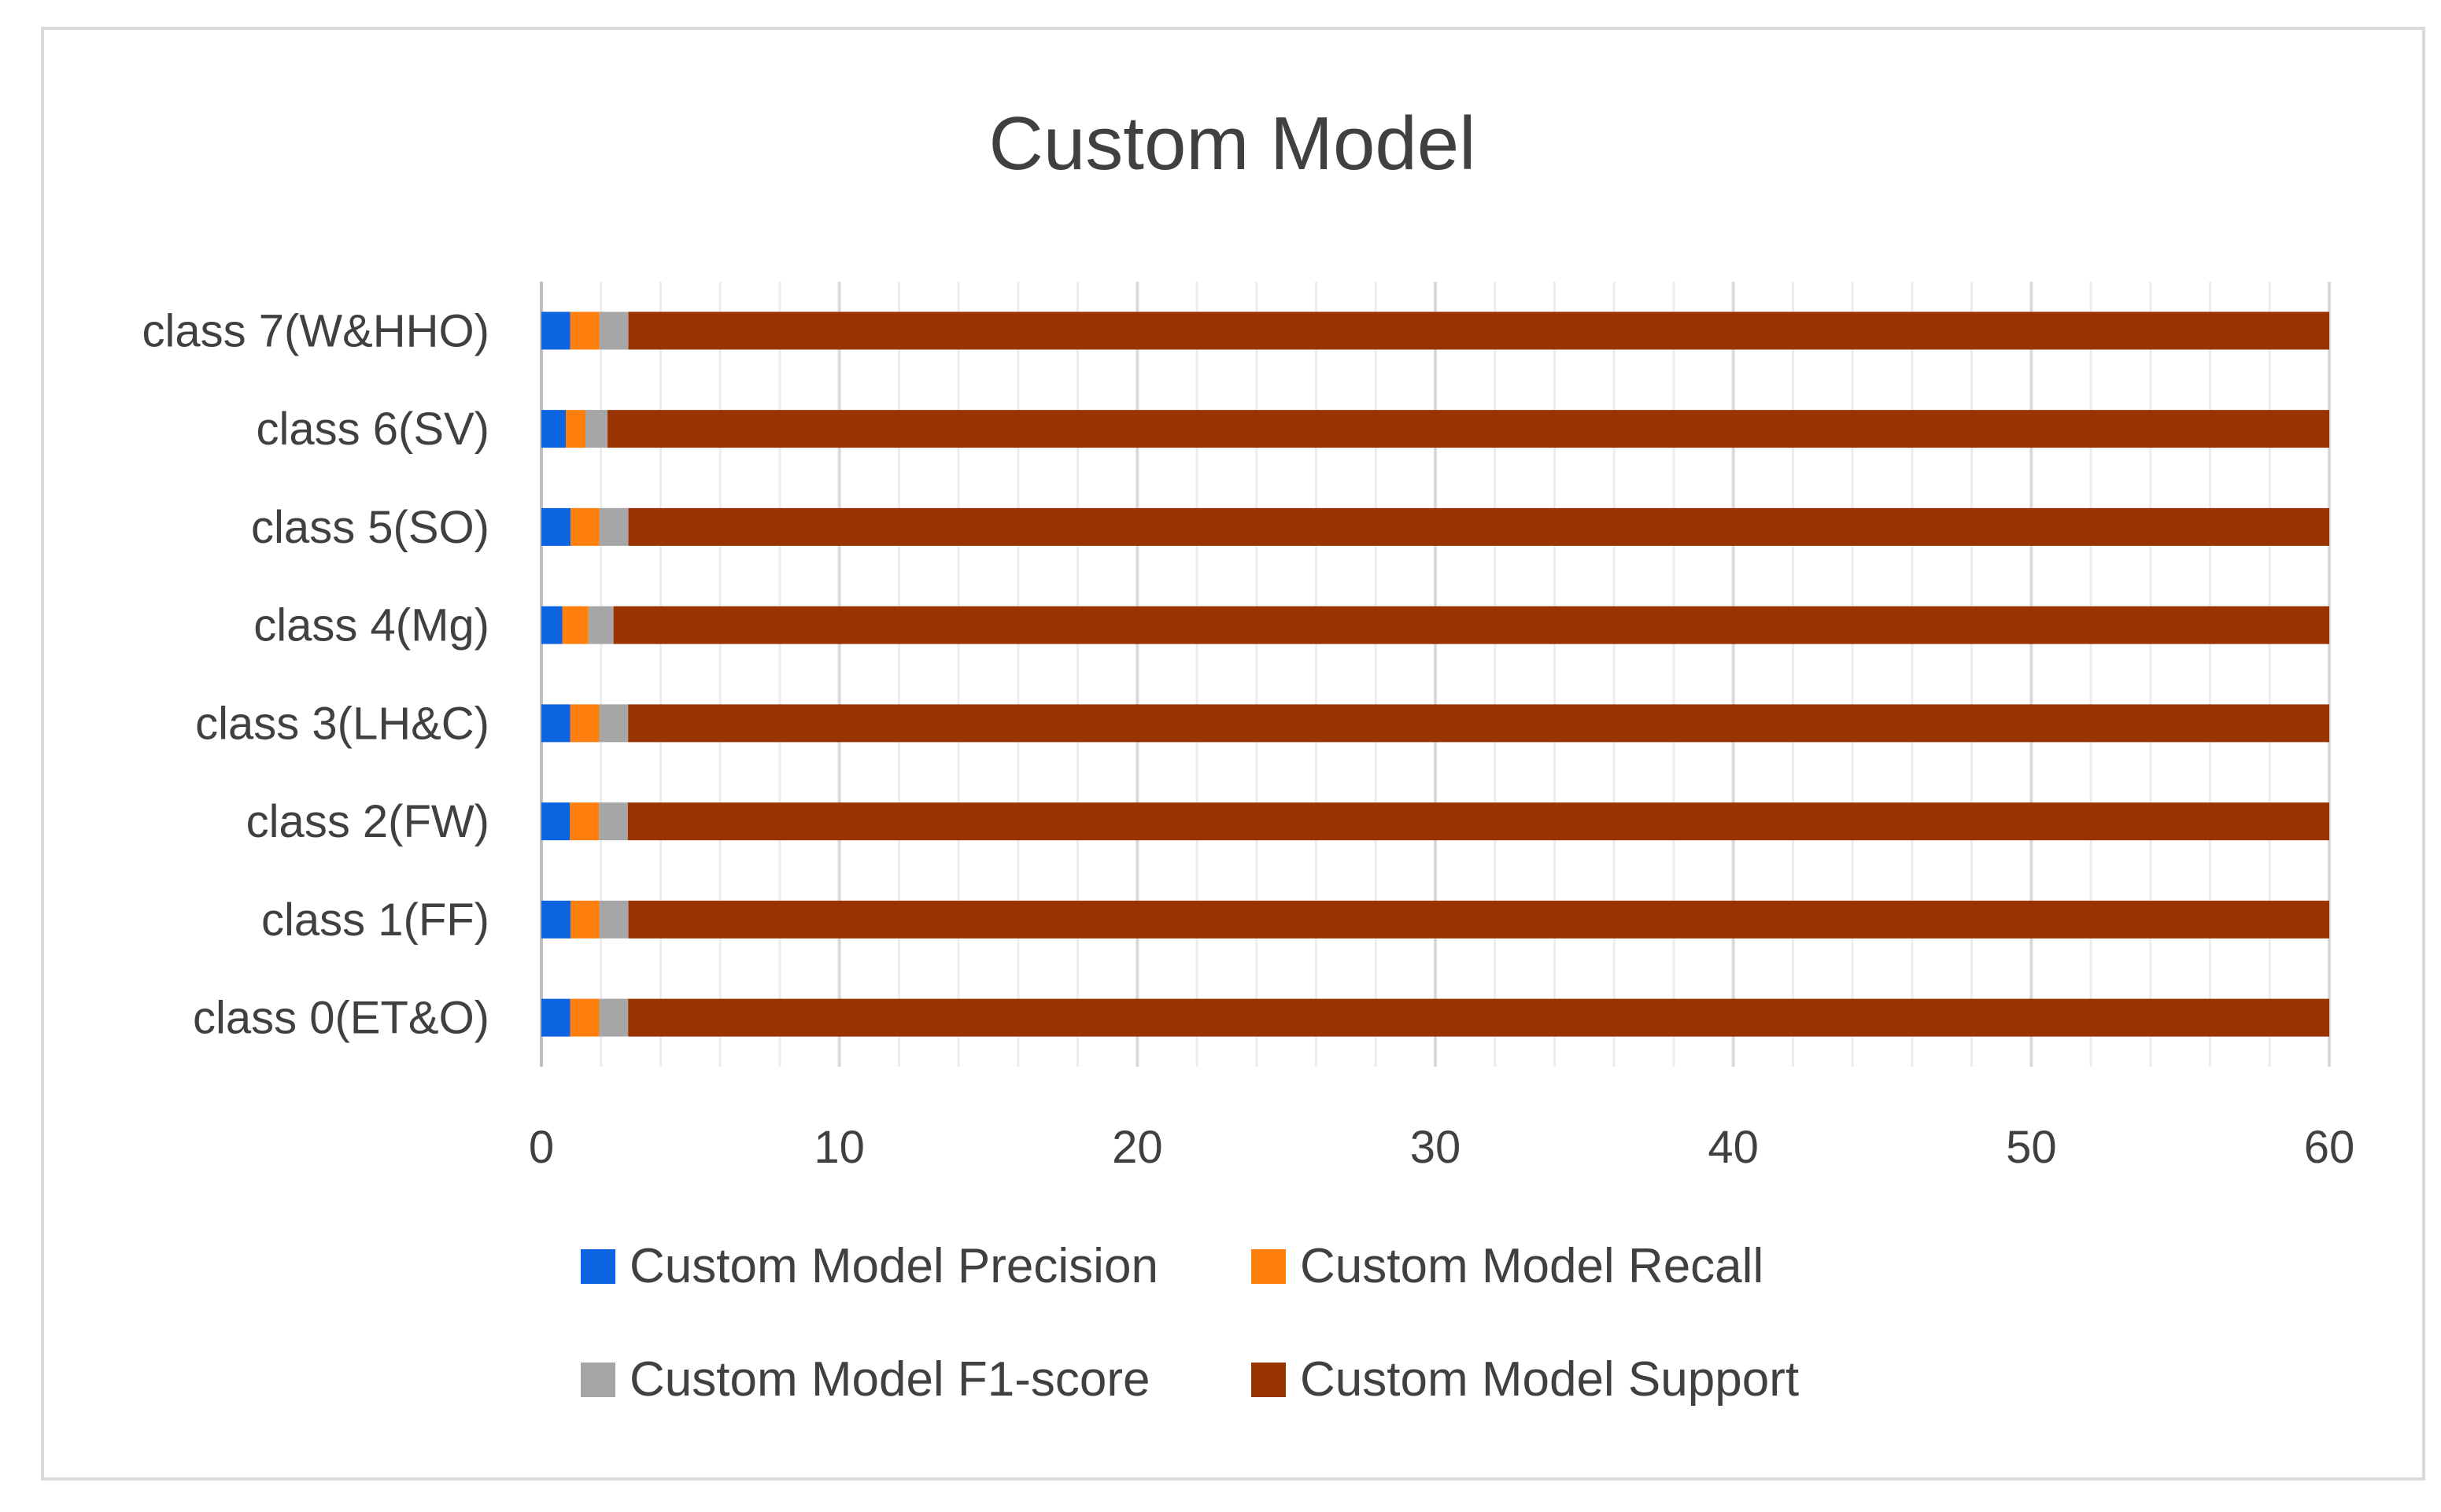 The height and width of the screenshot is (1512, 2441). I want to click on category-label: class 7(W&HHO), so click(315, 330).